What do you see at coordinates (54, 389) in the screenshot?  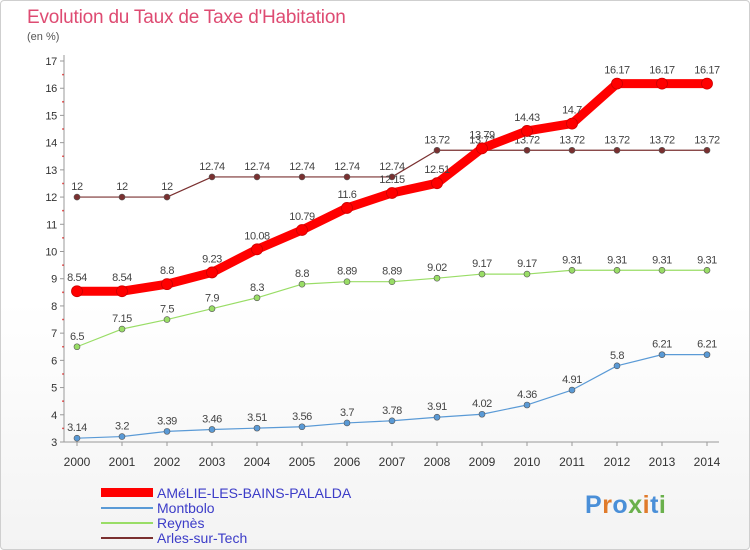 I see `y-tick-label: 5` at bounding box center [54, 389].